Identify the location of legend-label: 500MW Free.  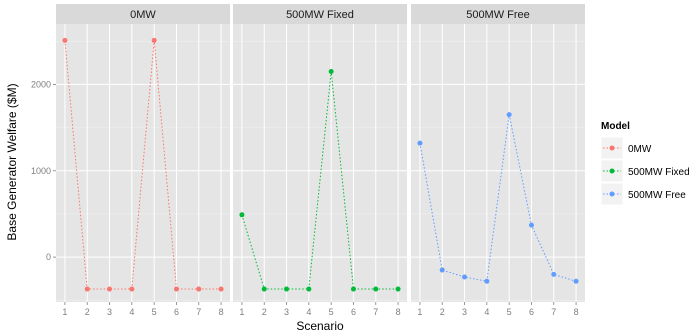
(657, 195).